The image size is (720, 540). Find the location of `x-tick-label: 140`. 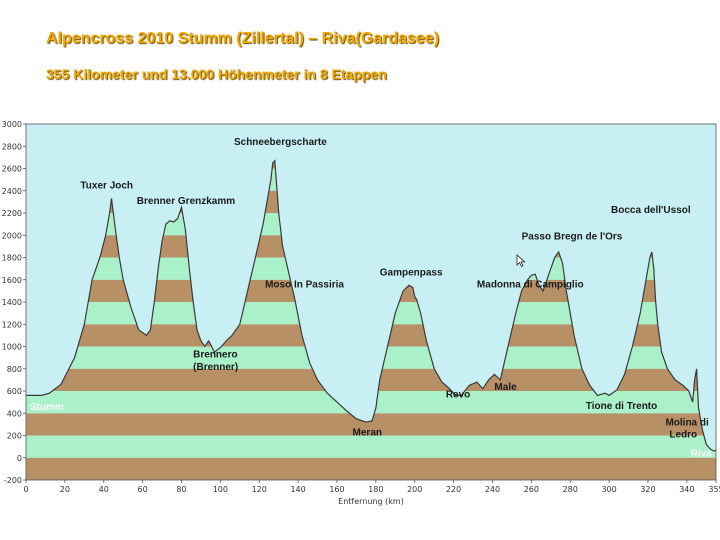

x-tick-label: 140 is located at coordinates (297, 489).